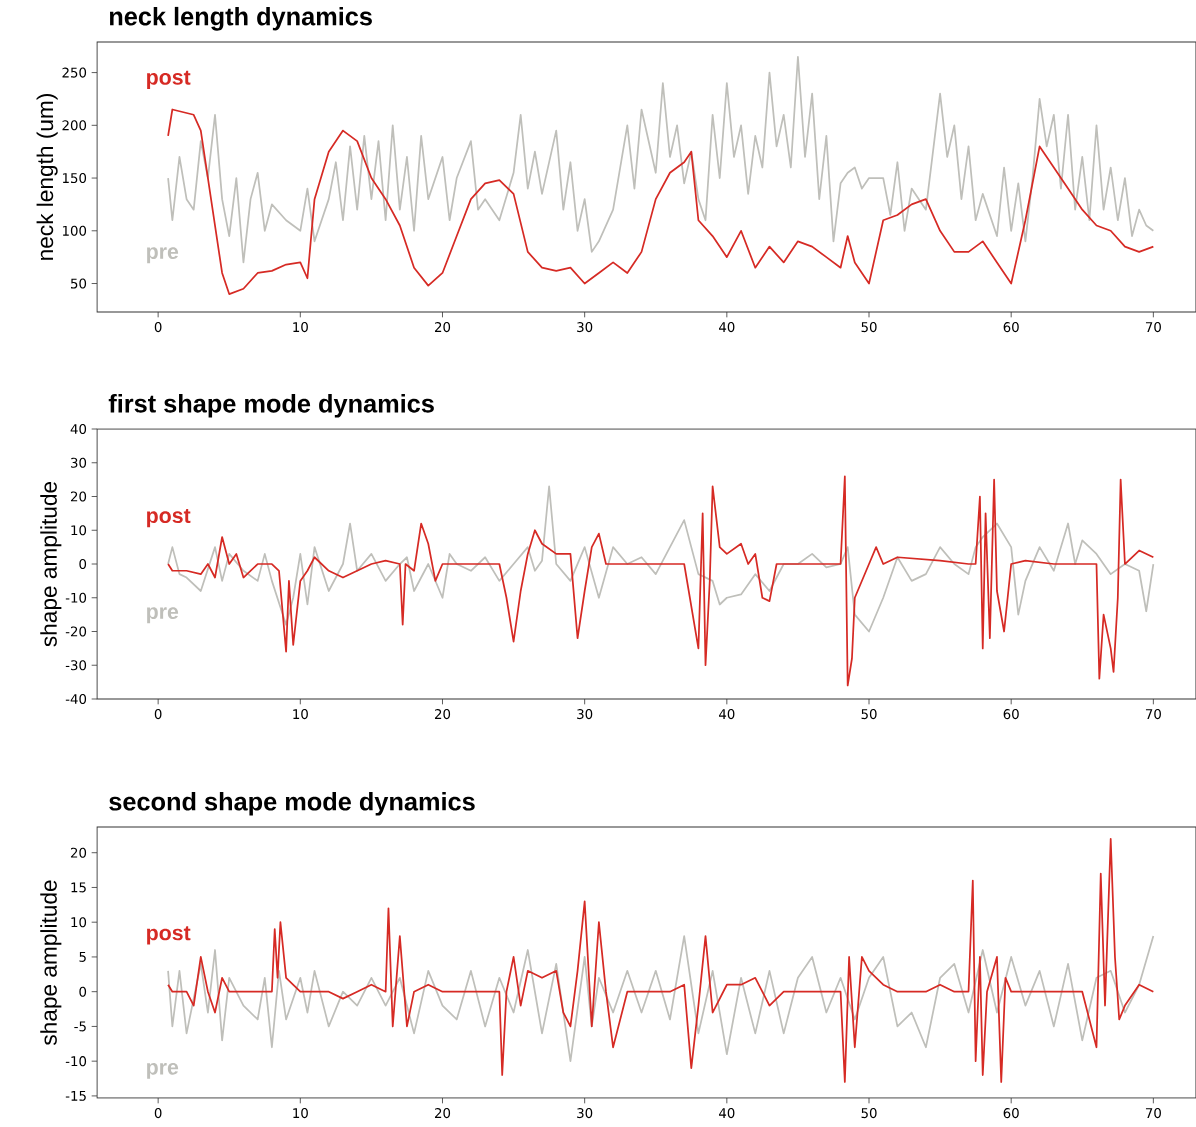 This screenshot has width=1196, height=1127. Describe the element at coordinates (79, 462) in the screenshot. I see `y-tick-label: 30` at that location.